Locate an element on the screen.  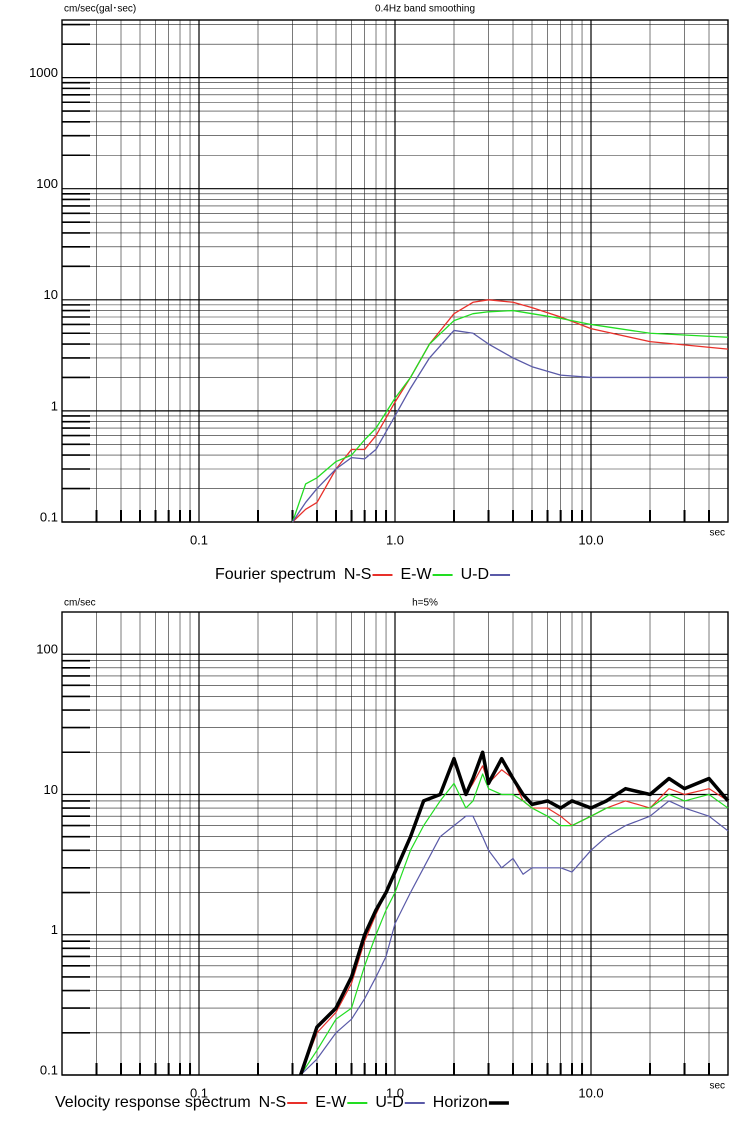
legend-label: Horizon is located at coordinates (460, 1102).